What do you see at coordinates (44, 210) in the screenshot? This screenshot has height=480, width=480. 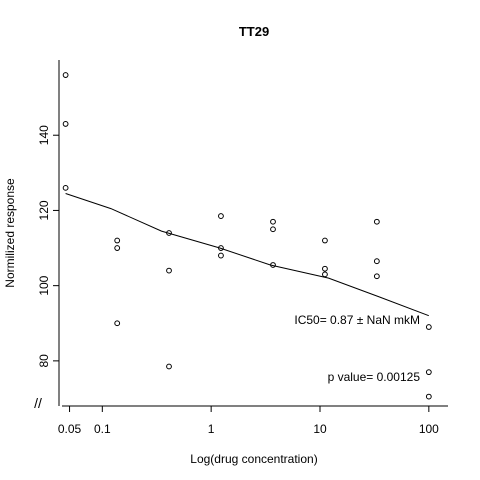 I see `y-tick-label: 120` at bounding box center [44, 210].